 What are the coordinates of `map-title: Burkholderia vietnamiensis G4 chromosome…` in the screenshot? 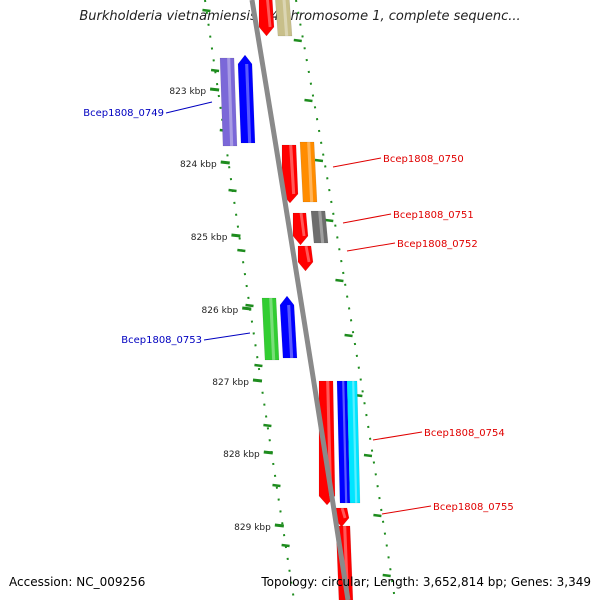 It's located at (300, 16).